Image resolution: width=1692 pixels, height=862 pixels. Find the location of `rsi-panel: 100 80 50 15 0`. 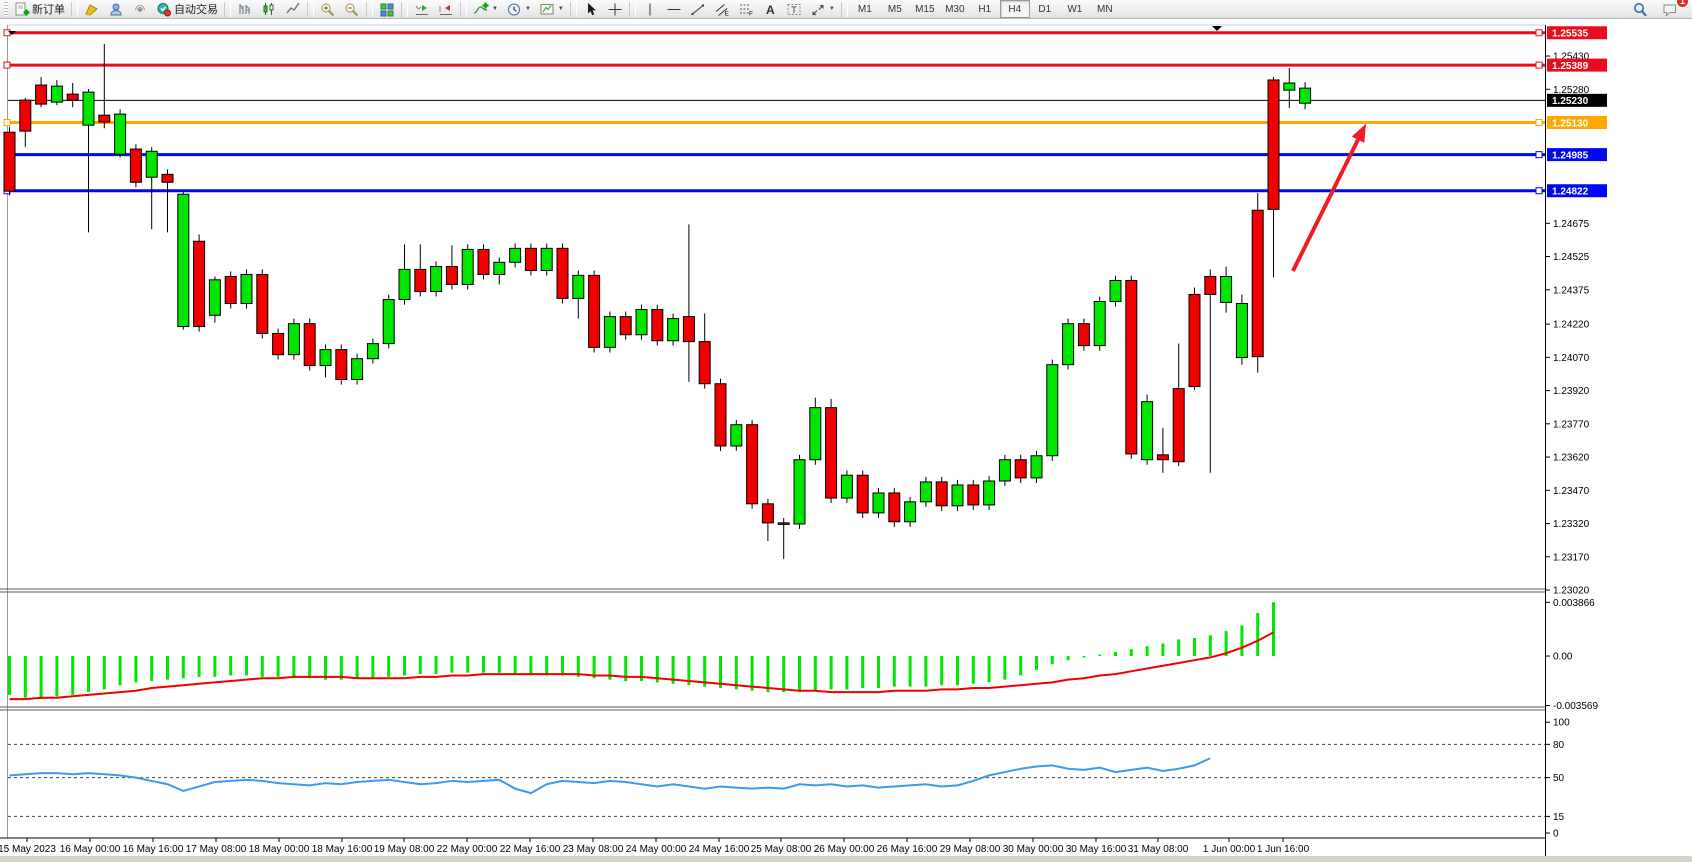

rsi-panel: 100 80 50 15 0 is located at coordinates (789, 779).